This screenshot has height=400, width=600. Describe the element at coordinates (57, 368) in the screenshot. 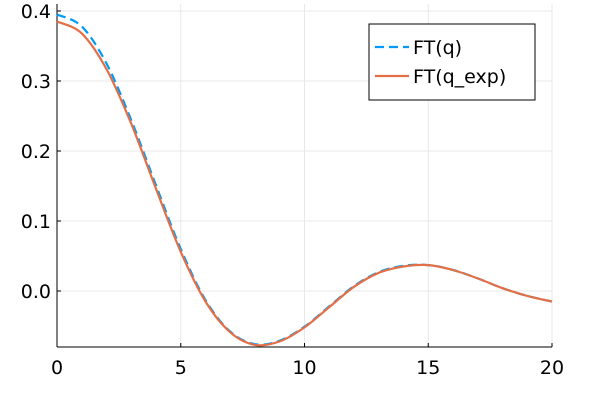

I see `x-tick-label: 0` at that location.